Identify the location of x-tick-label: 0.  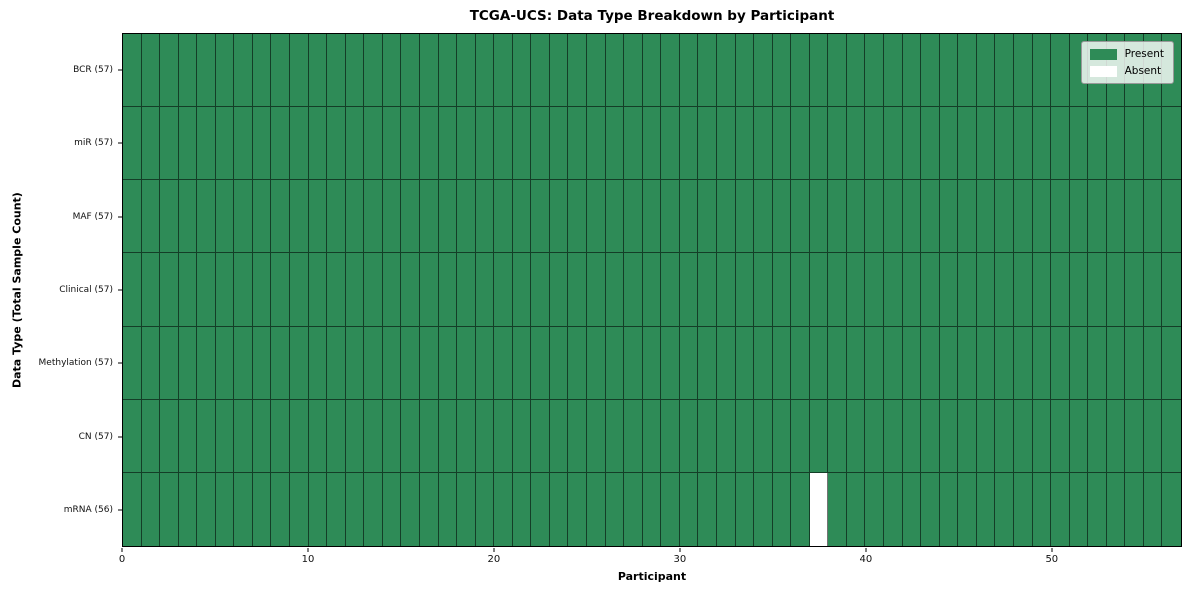
(122, 559).